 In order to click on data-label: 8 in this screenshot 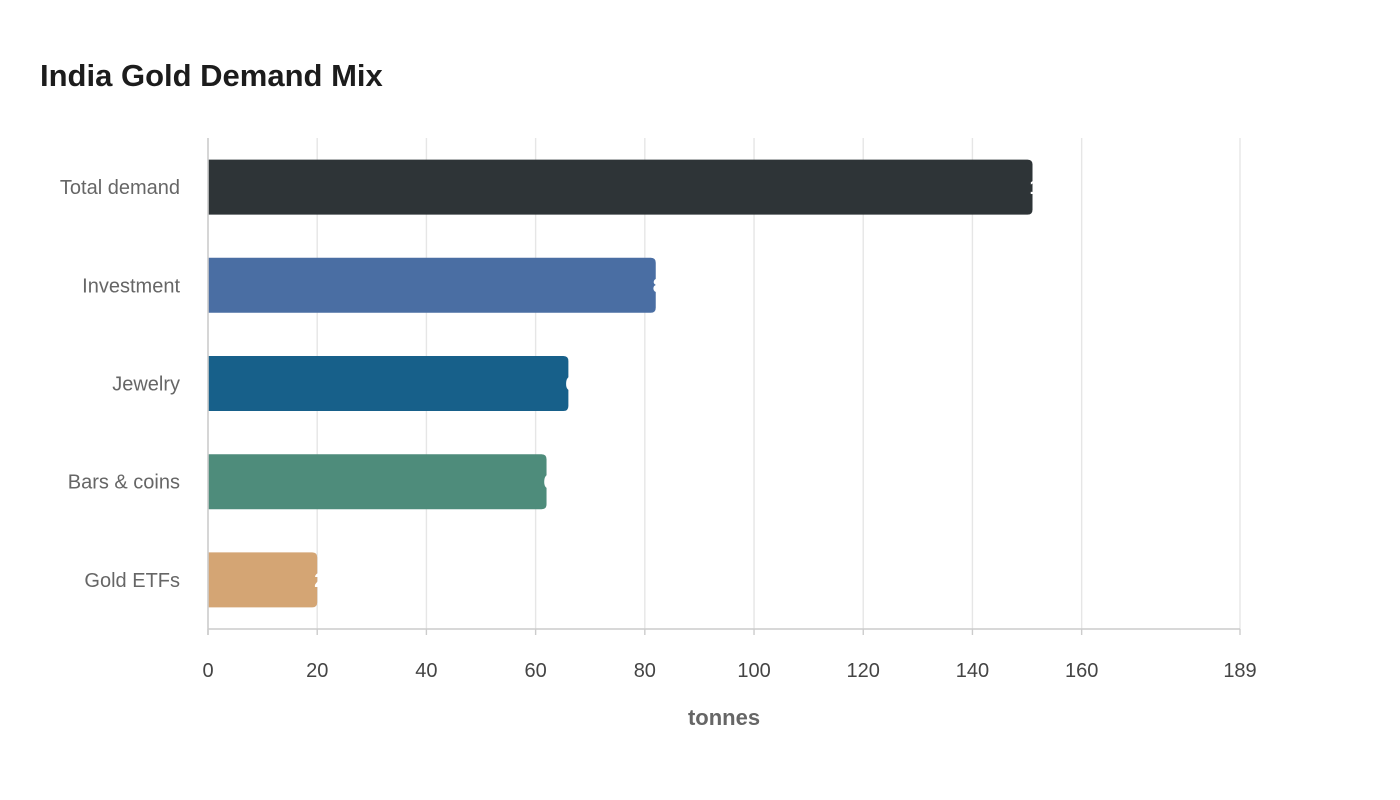, I will do `click(658, 286)`.